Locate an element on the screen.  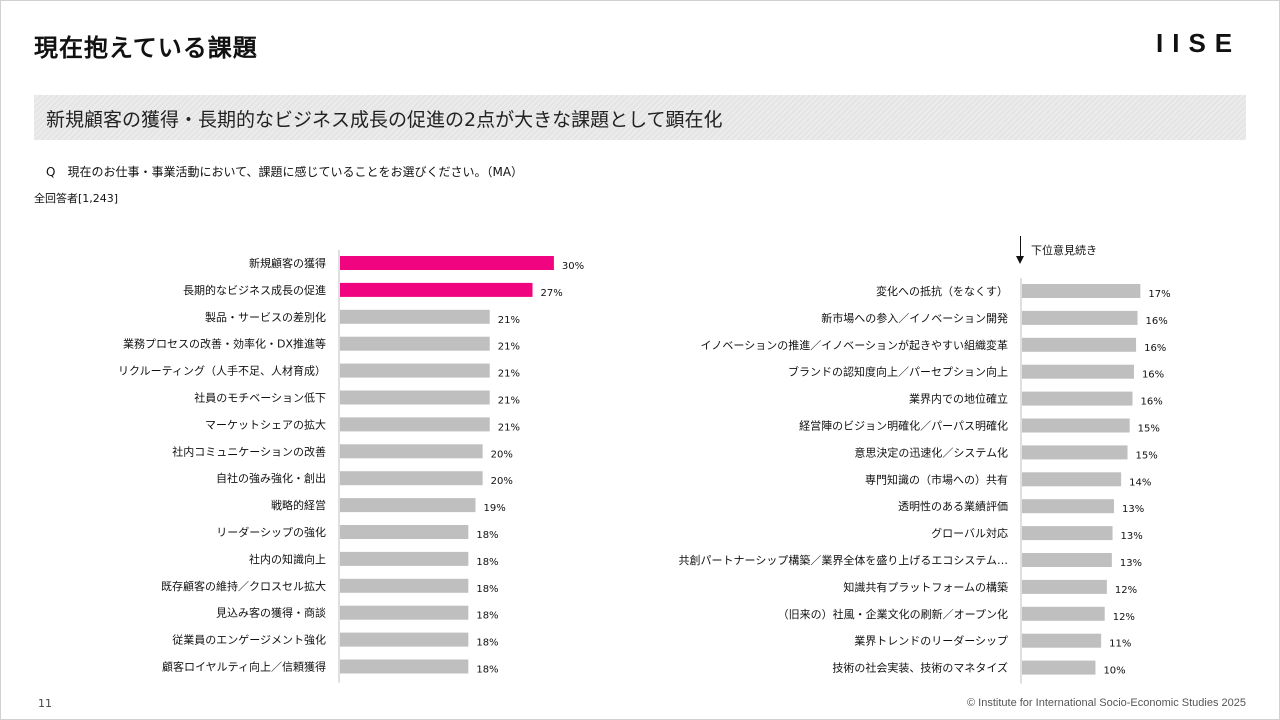
category-label: 意思決定の迅速化／システム化 is located at coordinates (931, 452).